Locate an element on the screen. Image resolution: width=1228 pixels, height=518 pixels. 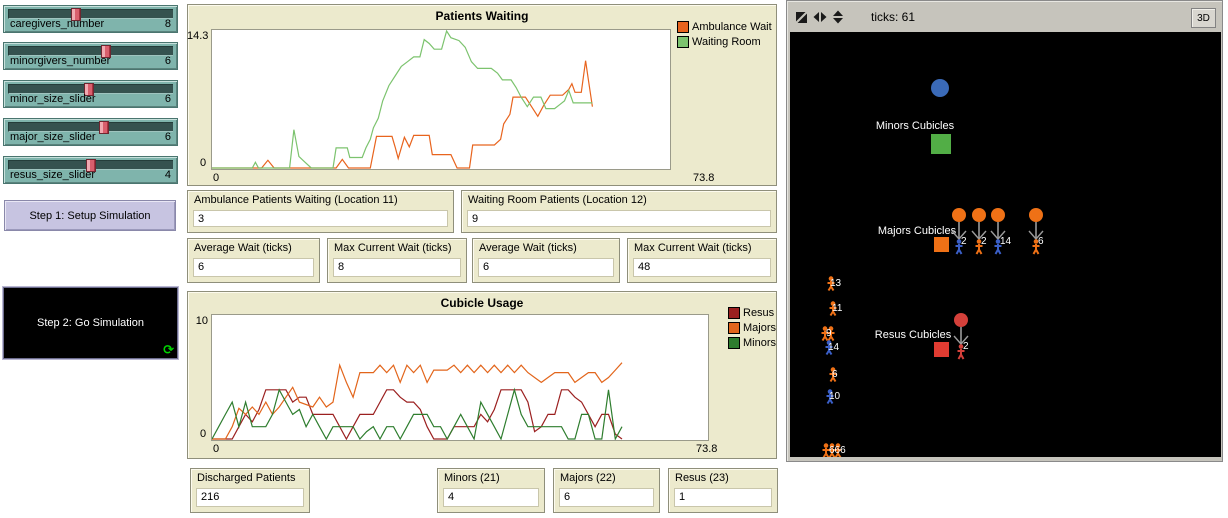
legend-item: Ambulance Wait is located at coordinates (724, 27).